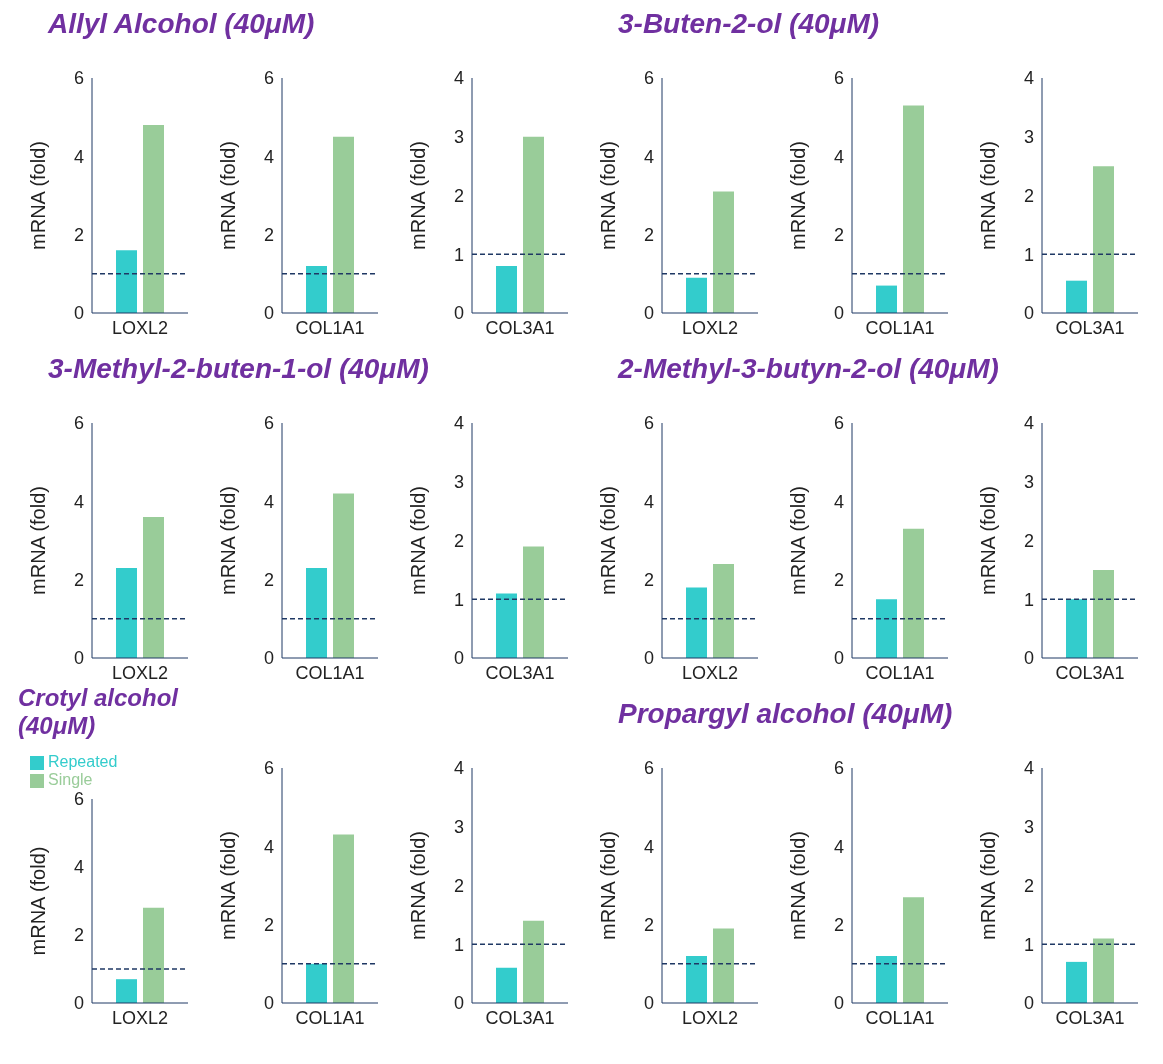  What do you see at coordinates (99, 712) in the screenshot?
I see `chart-title: Crotyl alcohol (40μM)` at bounding box center [99, 712].